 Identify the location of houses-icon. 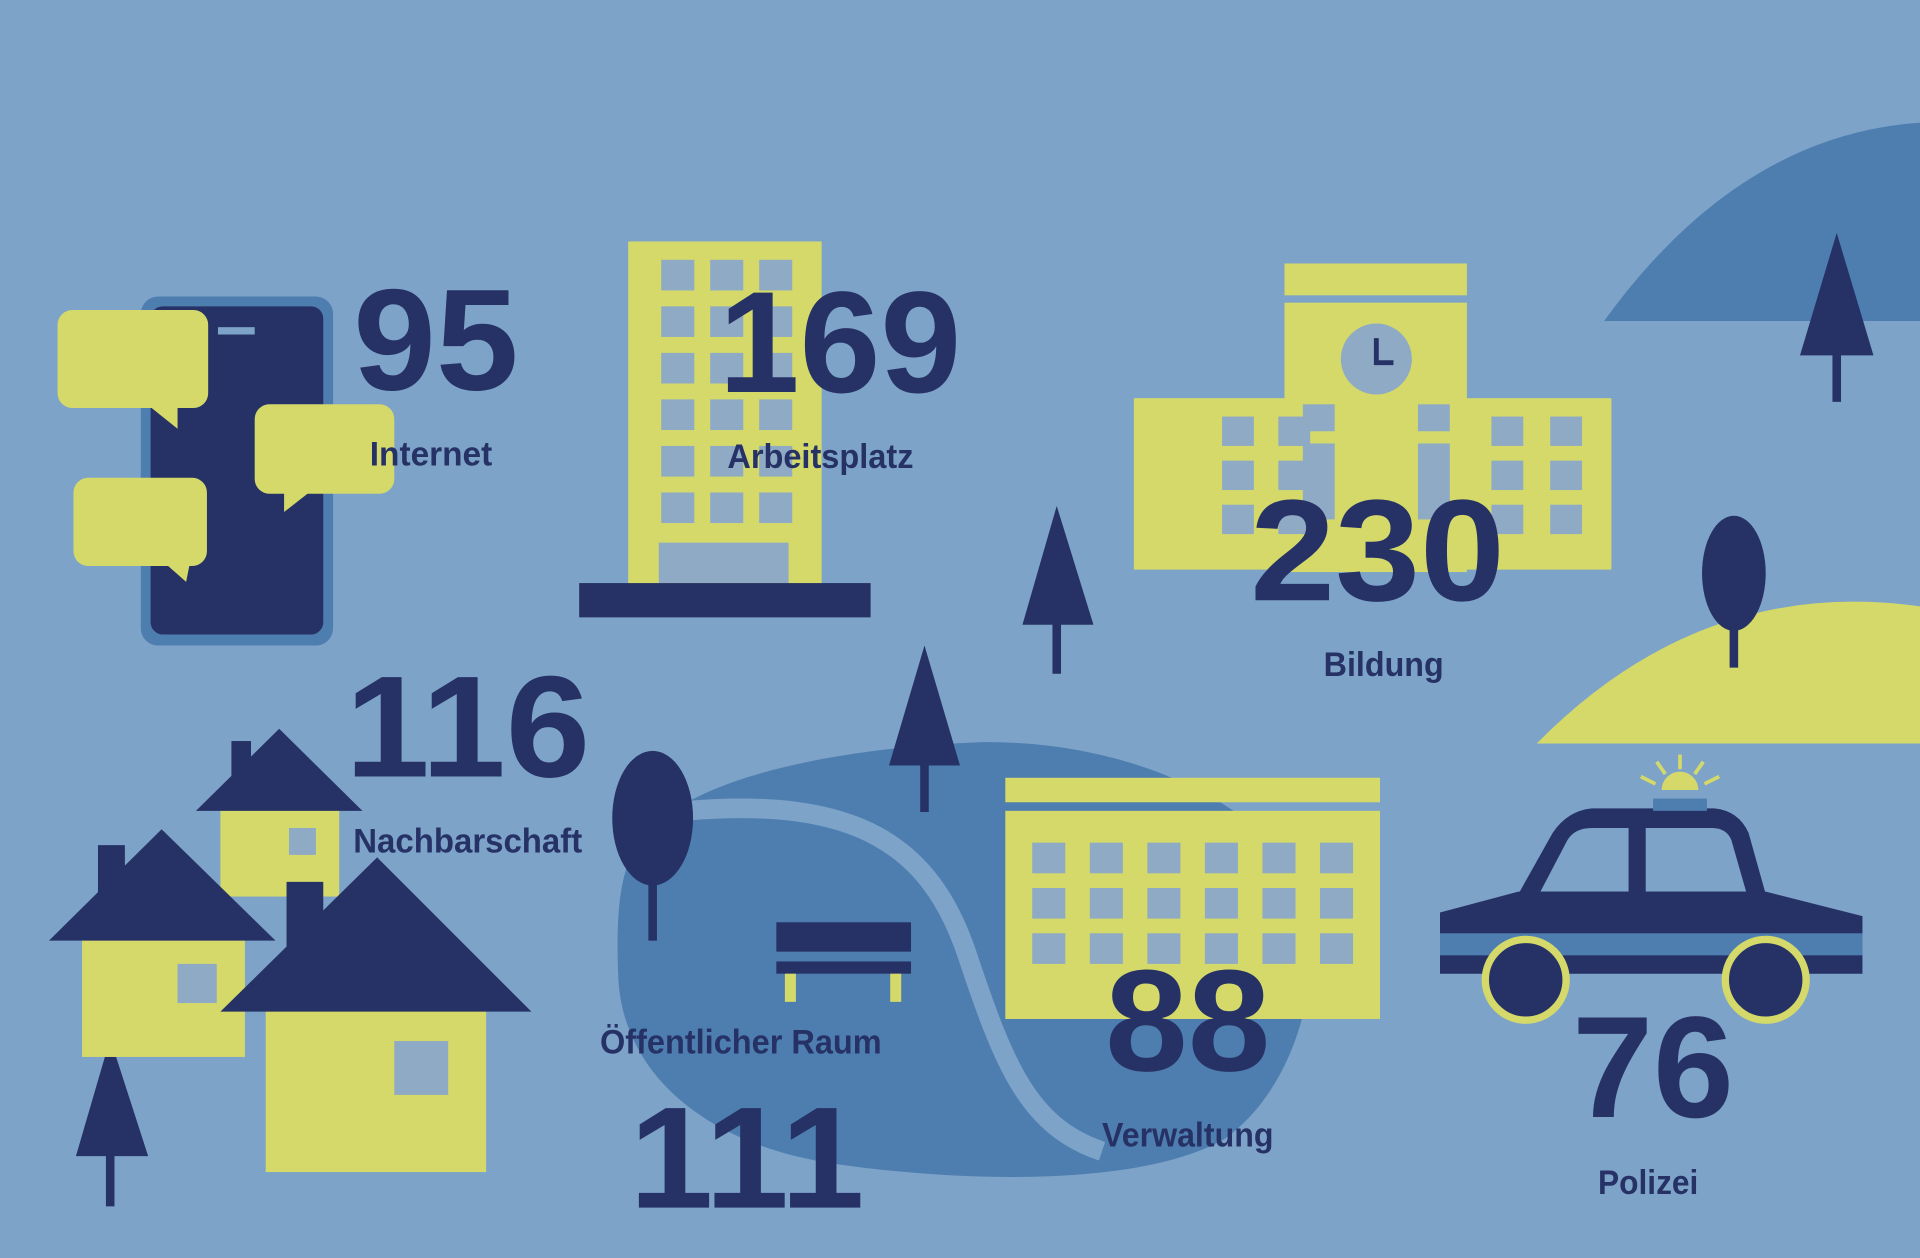
(290, 950).